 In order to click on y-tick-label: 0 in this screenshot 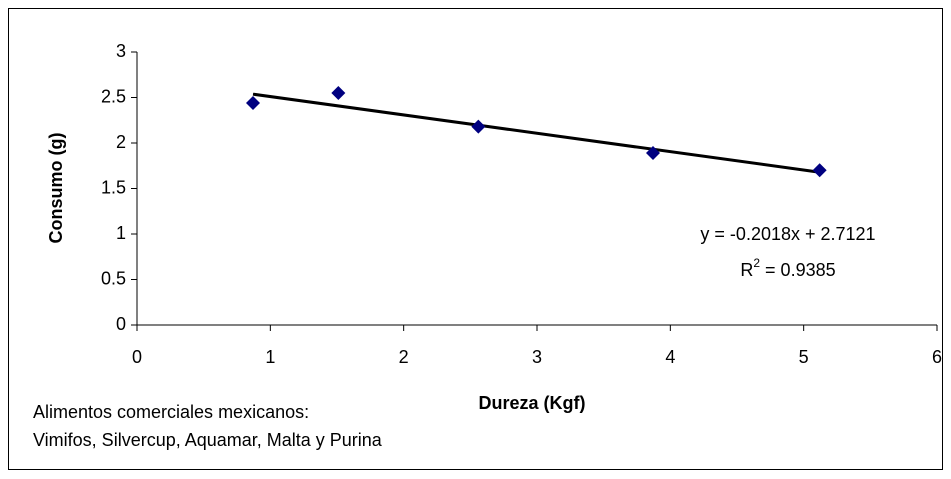, I will do `click(121, 324)`.